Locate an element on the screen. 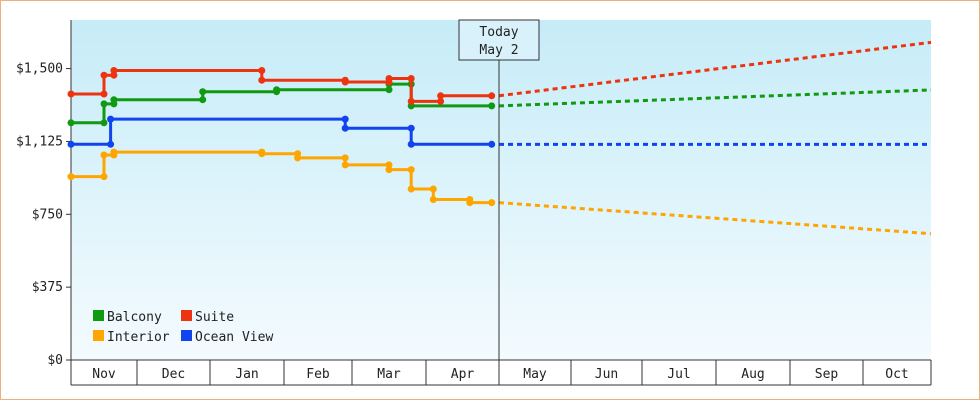  x-tick-label: Jul is located at coordinates (678, 374).